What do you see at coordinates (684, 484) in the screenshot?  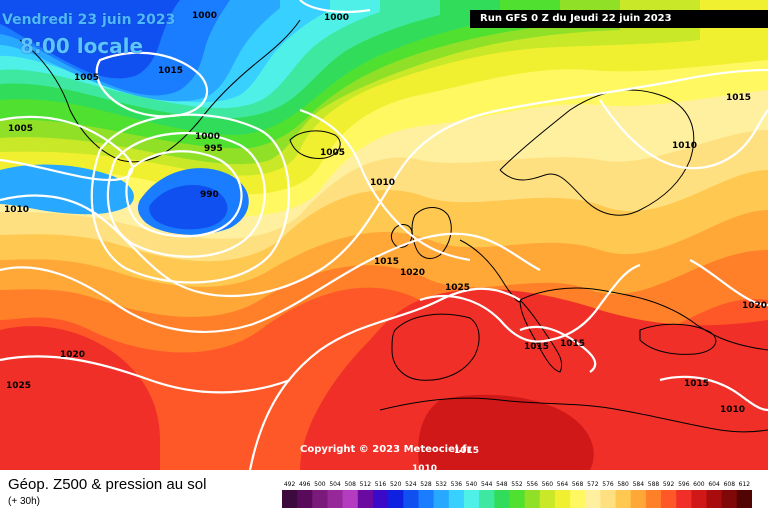 I see `scale-tick-label: 596` at bounding box center [684, 484].